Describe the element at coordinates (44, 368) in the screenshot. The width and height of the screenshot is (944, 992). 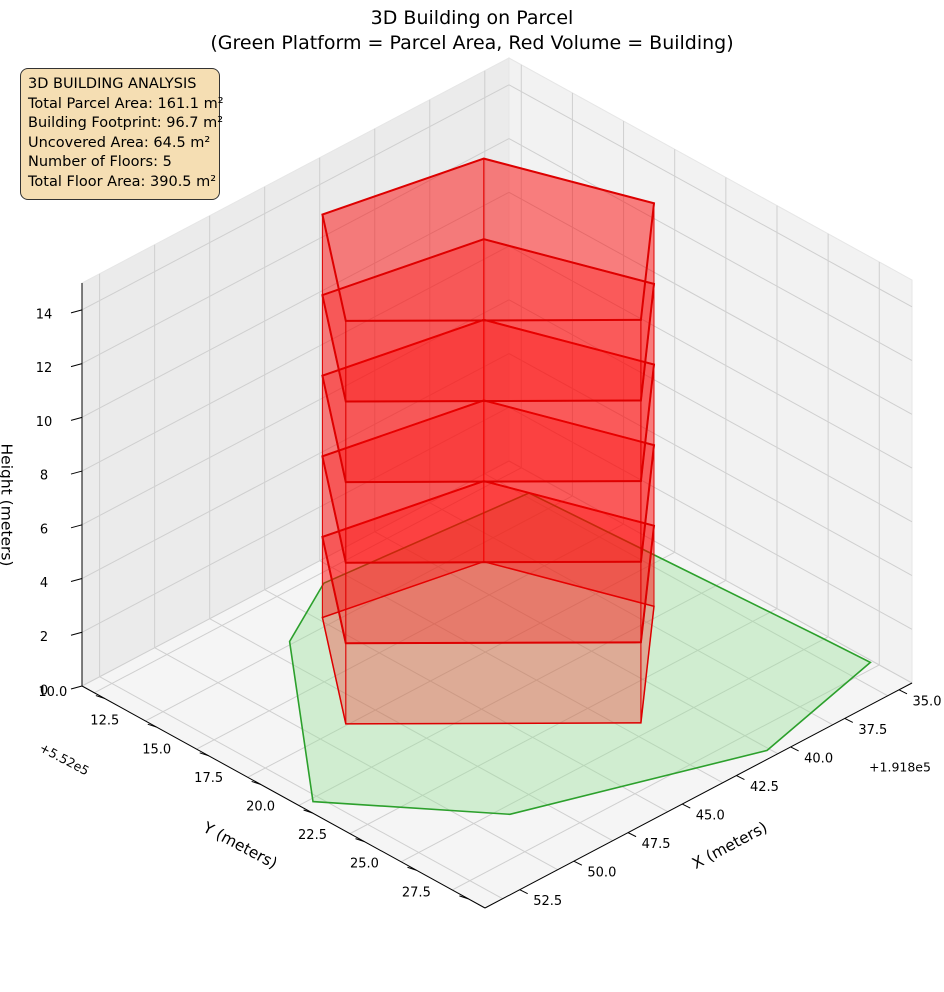
I see `z-tick-label: 12` at that location.